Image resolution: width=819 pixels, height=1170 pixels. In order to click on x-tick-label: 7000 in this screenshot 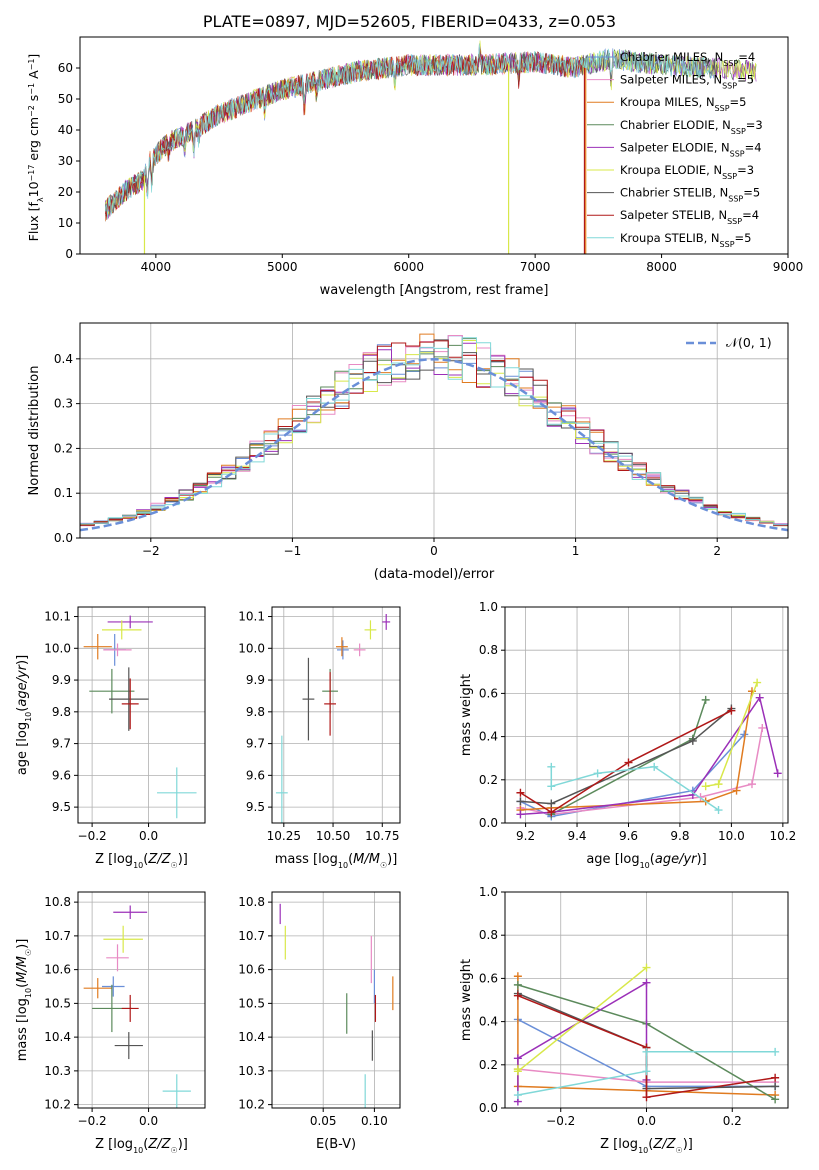, I will do `click(535, 267)`.